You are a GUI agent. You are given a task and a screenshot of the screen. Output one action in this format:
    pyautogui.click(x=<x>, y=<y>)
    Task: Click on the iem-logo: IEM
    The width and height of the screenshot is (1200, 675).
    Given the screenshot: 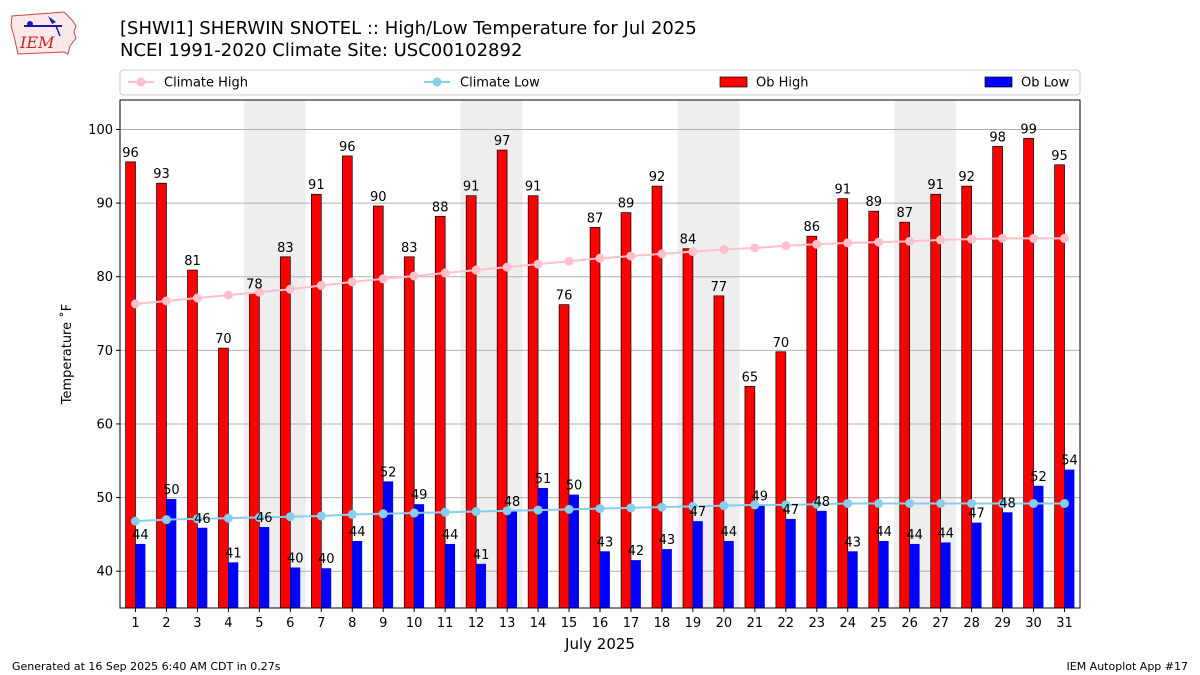 What is the action you would take?
    pyautogui.click(x=43, y=33)
    